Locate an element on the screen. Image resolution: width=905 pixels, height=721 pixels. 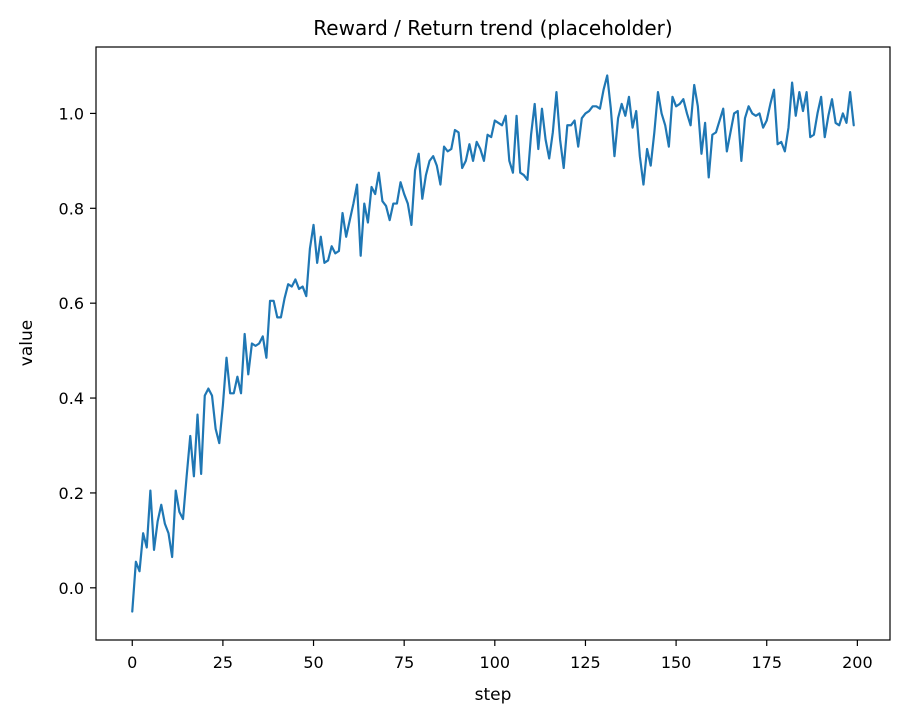
x-axis: 0 25 50 75 100 125 150 175 200 is located at coordinates (500, 656).